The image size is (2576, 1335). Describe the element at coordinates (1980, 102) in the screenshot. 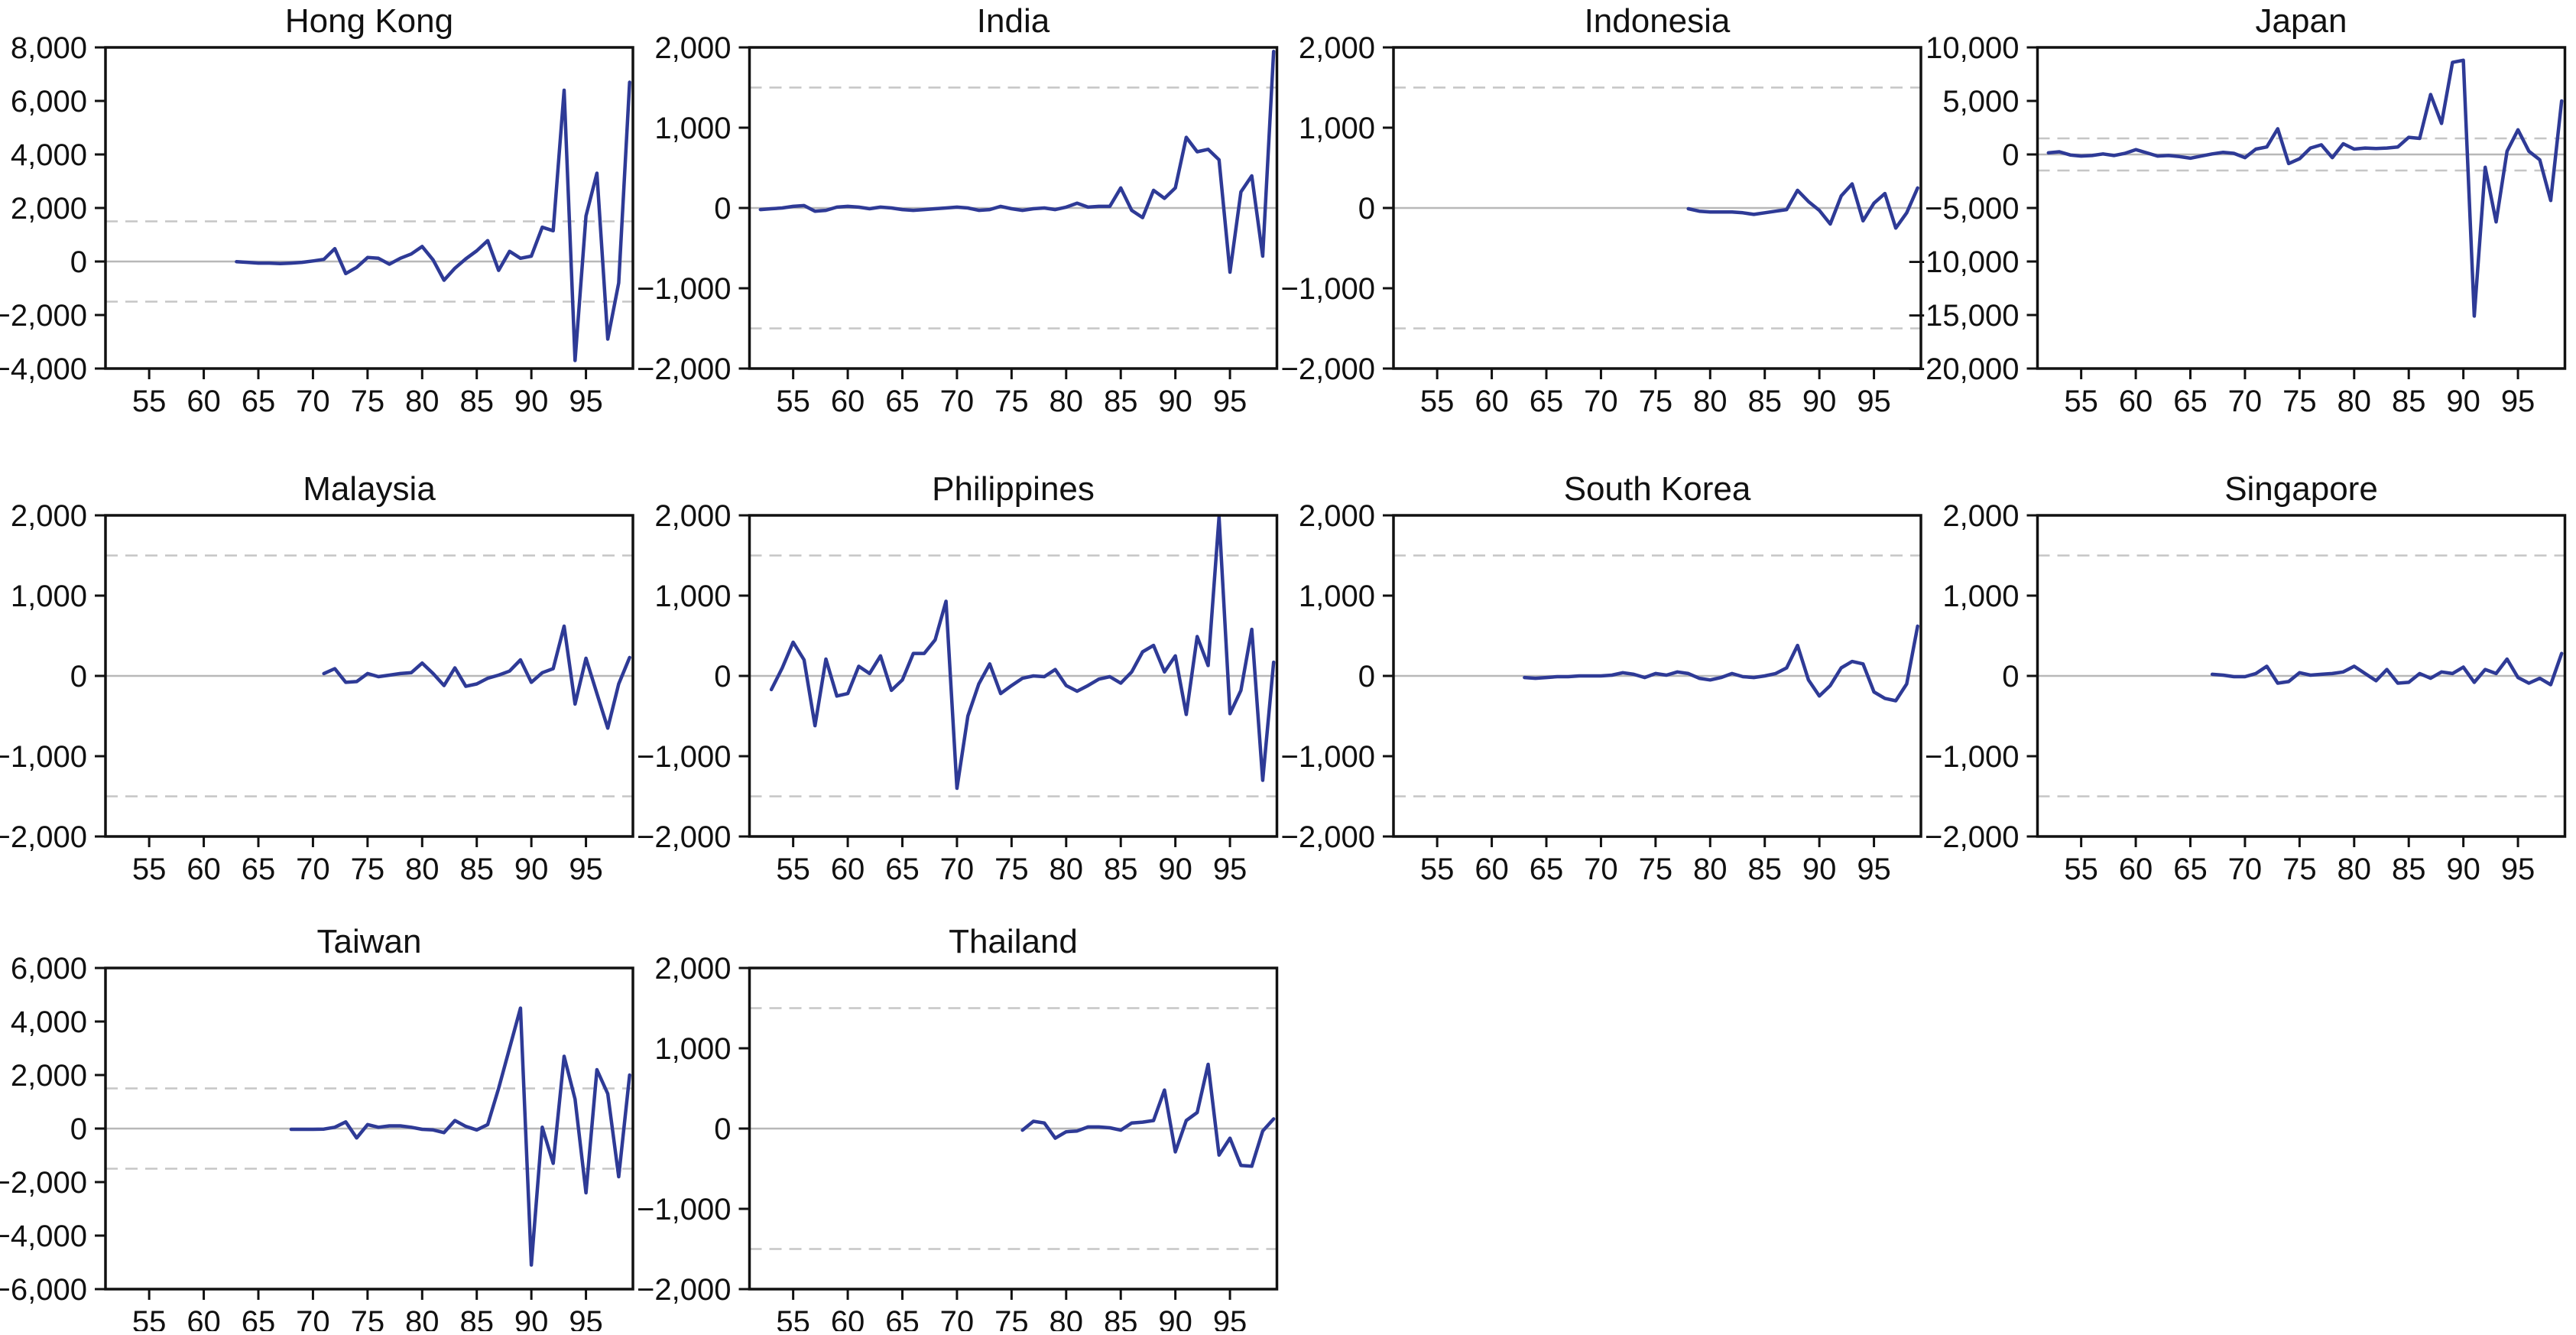

I see `y-tick-label: 5,000` at that location.